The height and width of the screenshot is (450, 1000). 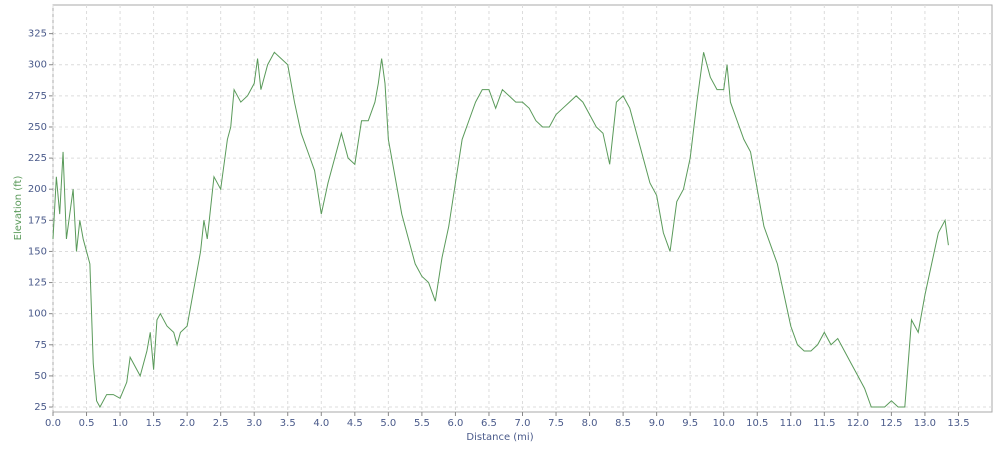 What do you see at coordinates (254, 423) in the screenshot?
I see `x-tick-label: 3.0` at bounding box center [254, 423].